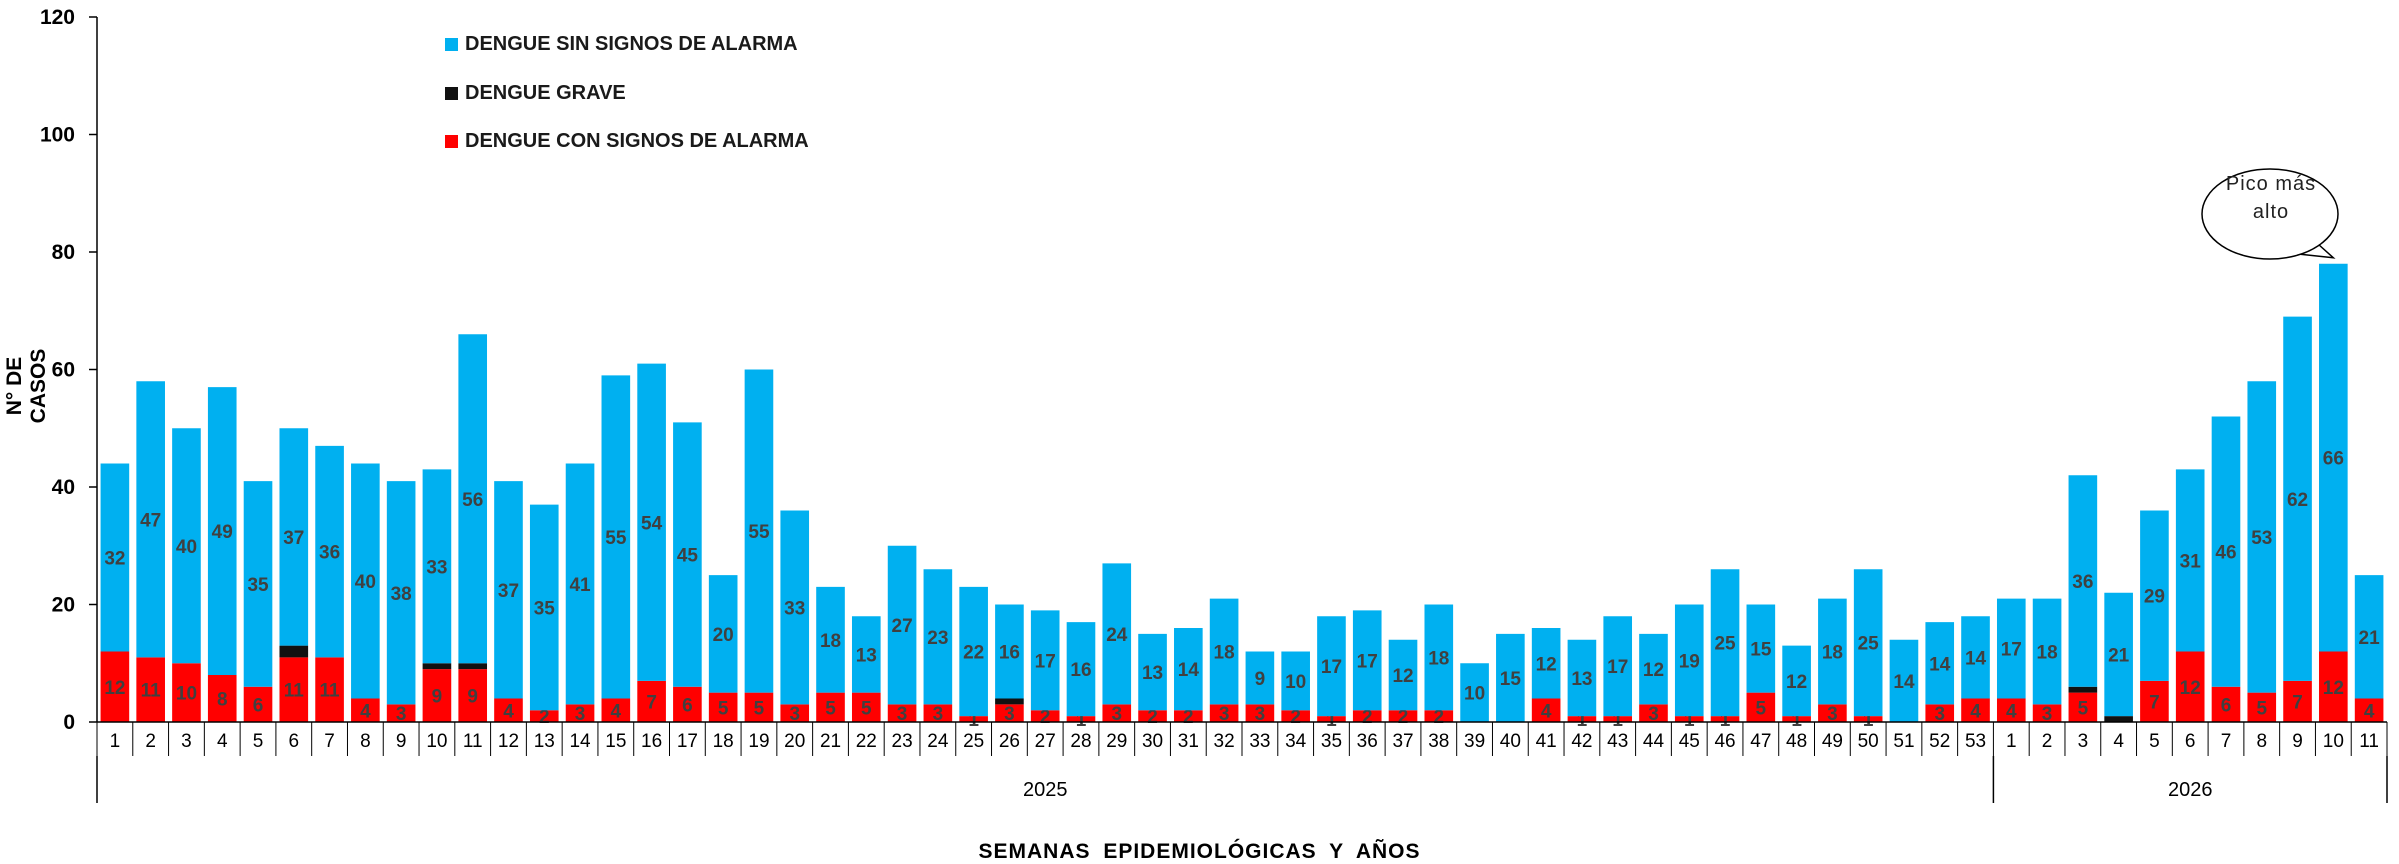  I want to click on bar-data-label: 2, so click(1403, 717).